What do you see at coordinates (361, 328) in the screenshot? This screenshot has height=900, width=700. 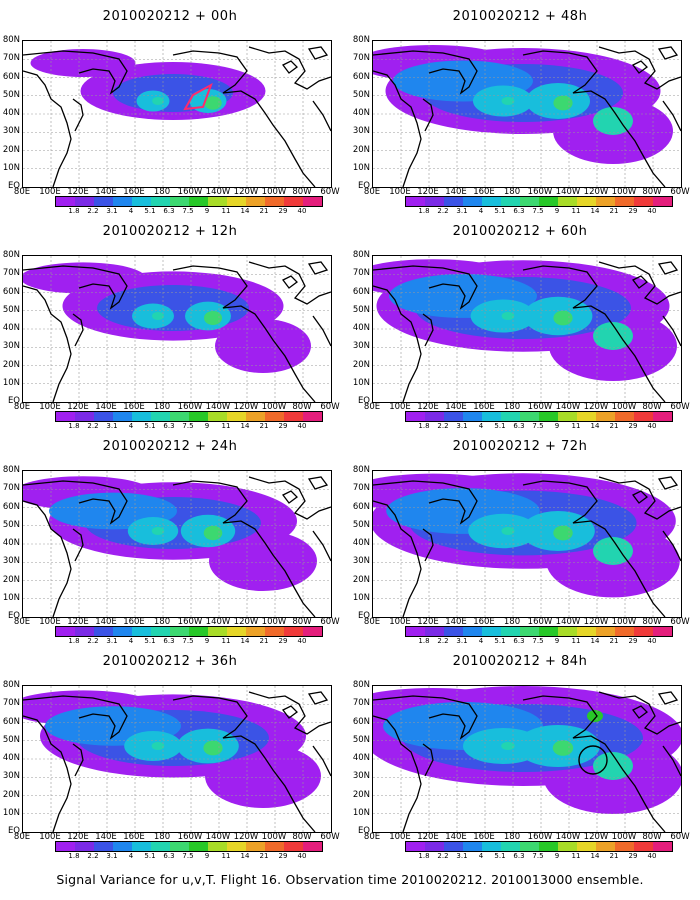 I see `latitude-label: 40N` at bounding box center [361, 328].